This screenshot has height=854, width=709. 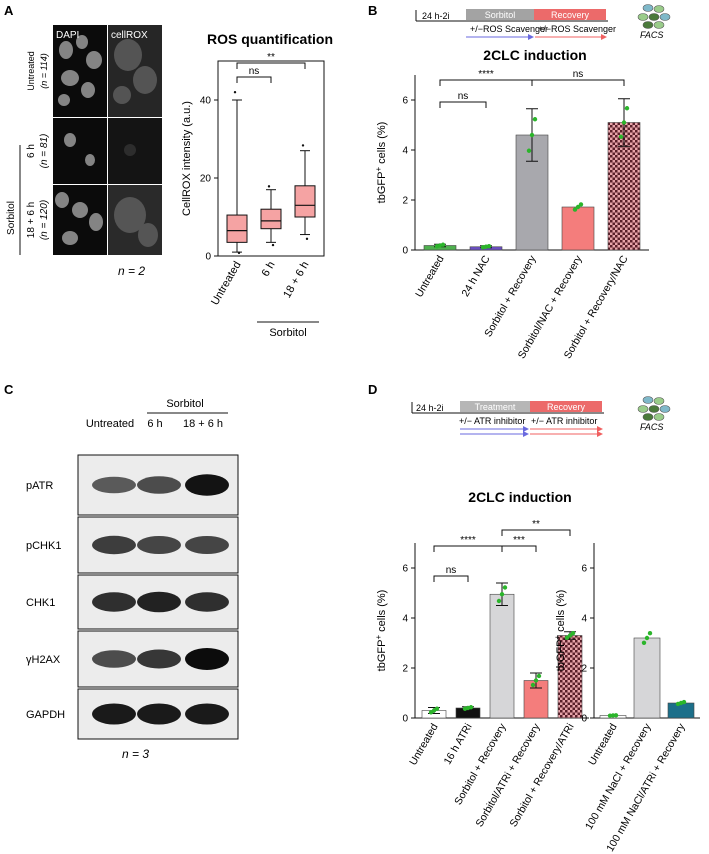 What do you see at coordinates (463, 96) in the screenshot?
I see `sig-b-2-label: ns` at bounding box center [463, 96].